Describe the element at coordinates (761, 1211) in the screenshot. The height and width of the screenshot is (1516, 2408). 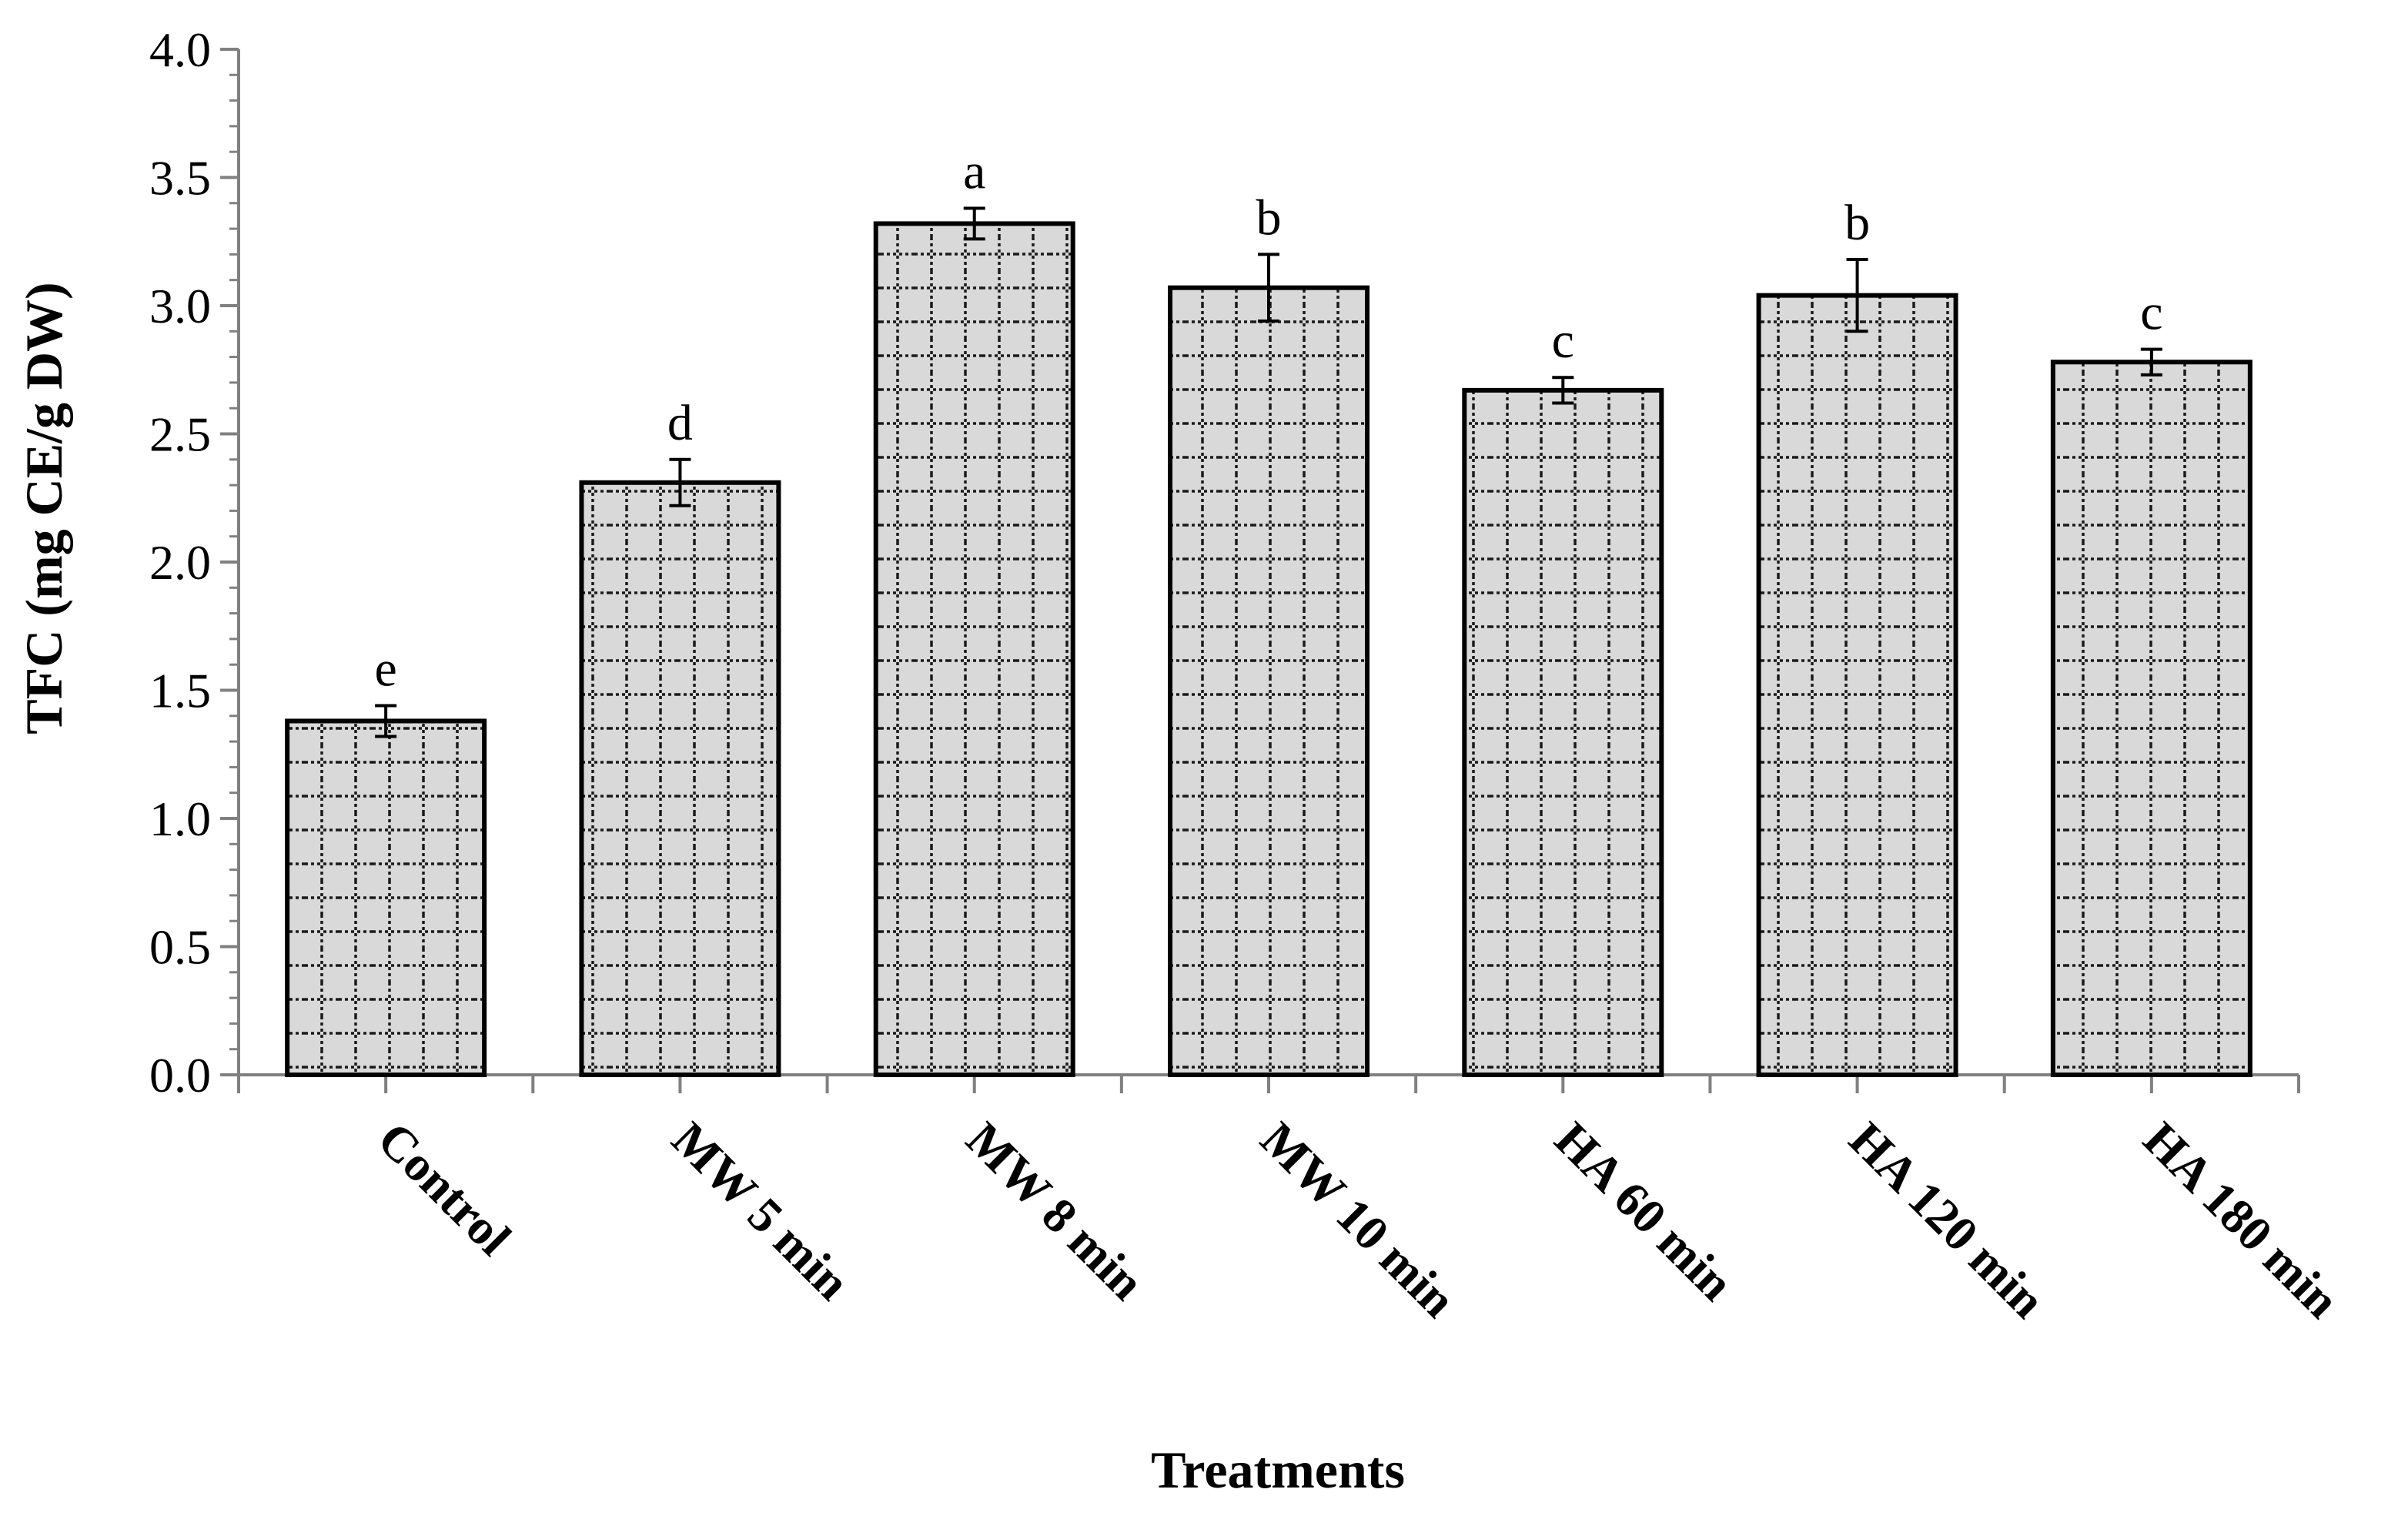
I see `category-label: MW 5 min` at that location.